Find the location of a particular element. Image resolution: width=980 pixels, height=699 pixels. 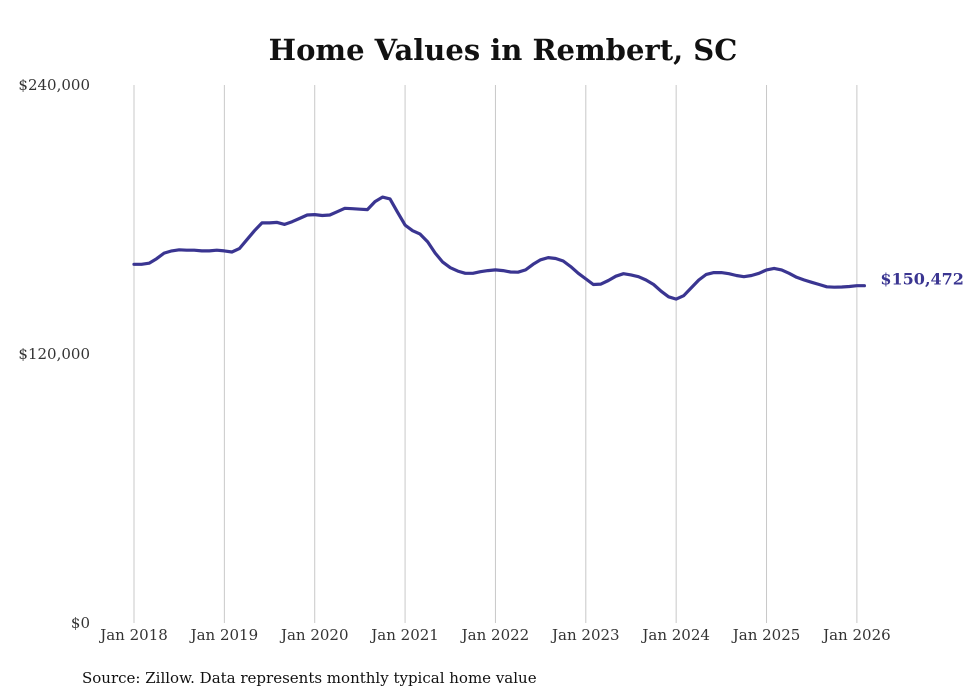

y-axis-tick-labels: $0 $120,000 $240,000 is located at coordinates (54, 354).